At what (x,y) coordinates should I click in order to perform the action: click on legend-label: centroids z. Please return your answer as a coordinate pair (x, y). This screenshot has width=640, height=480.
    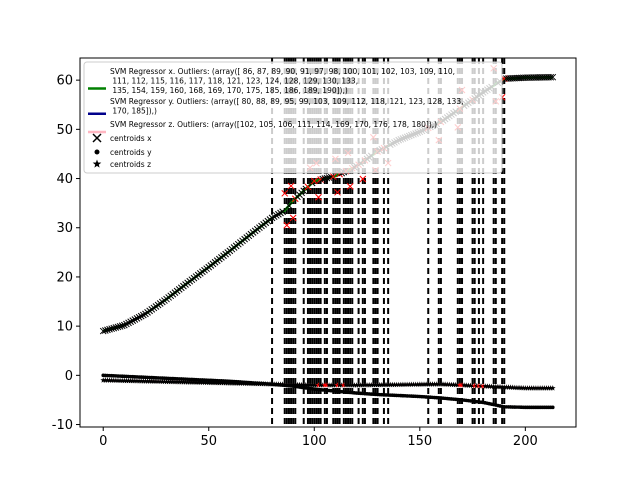
    Looking at the image, I should click on (130, 164).